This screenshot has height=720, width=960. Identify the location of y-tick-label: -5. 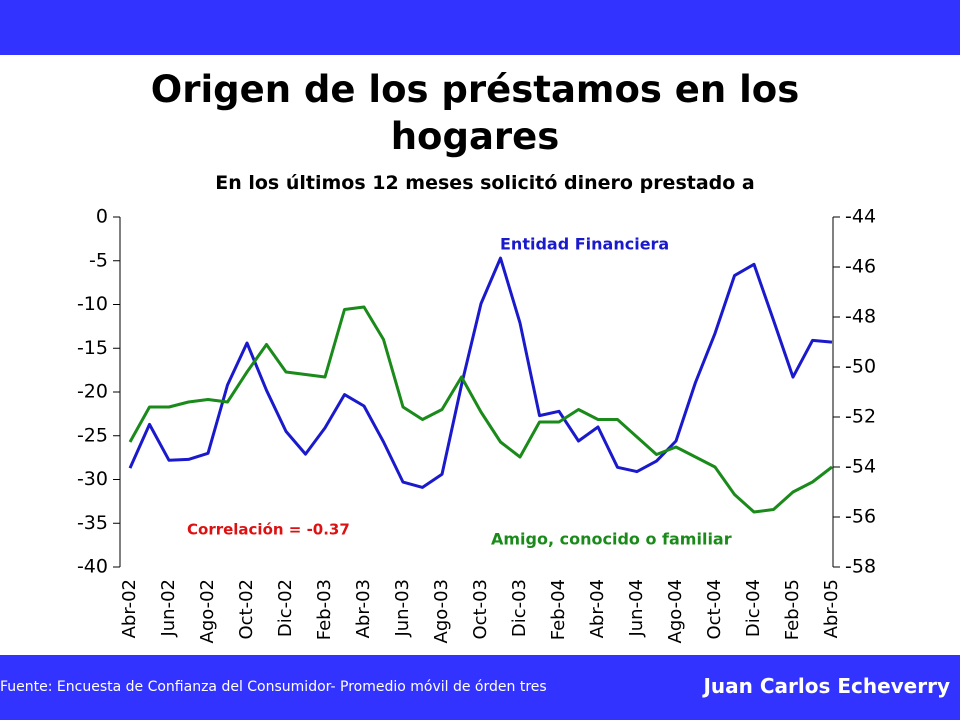
(98, 260).